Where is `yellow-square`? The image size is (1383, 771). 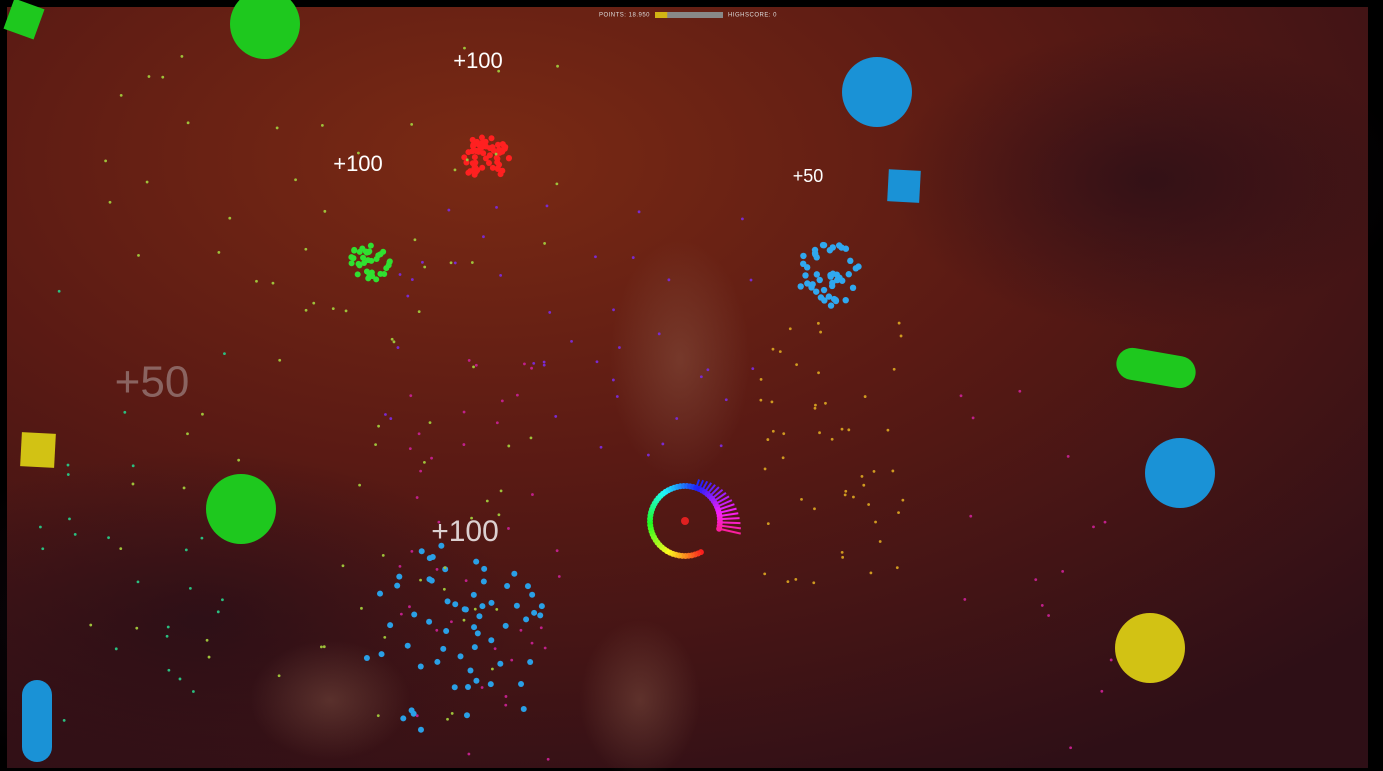 yellow-square is located at coordinates (38, 450).